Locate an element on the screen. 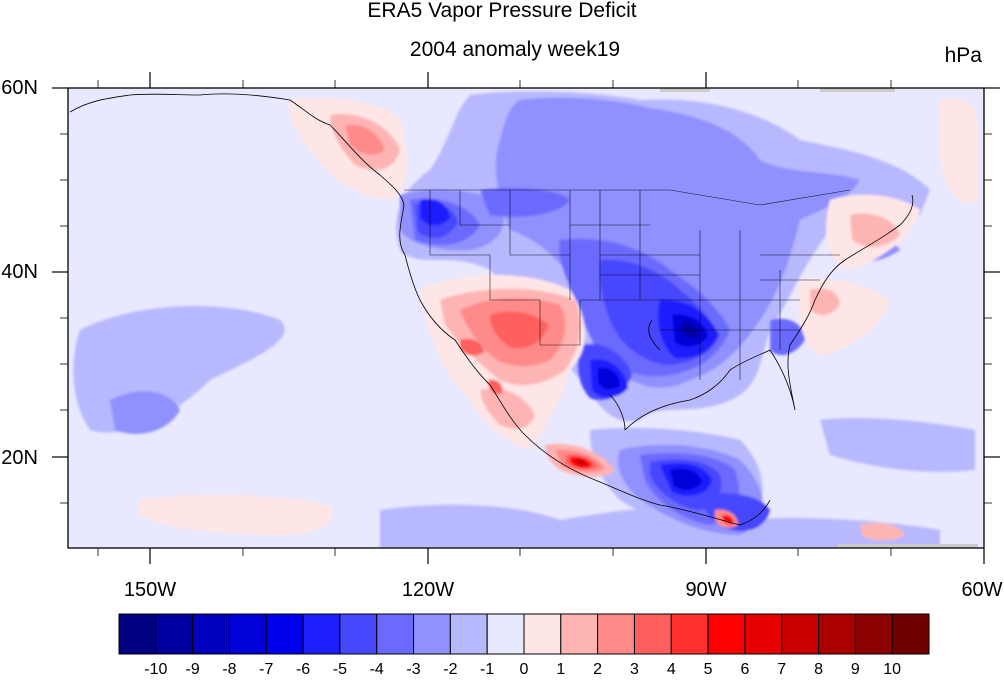  lat-label-60n: 60N is located at coordinates (19, 88).